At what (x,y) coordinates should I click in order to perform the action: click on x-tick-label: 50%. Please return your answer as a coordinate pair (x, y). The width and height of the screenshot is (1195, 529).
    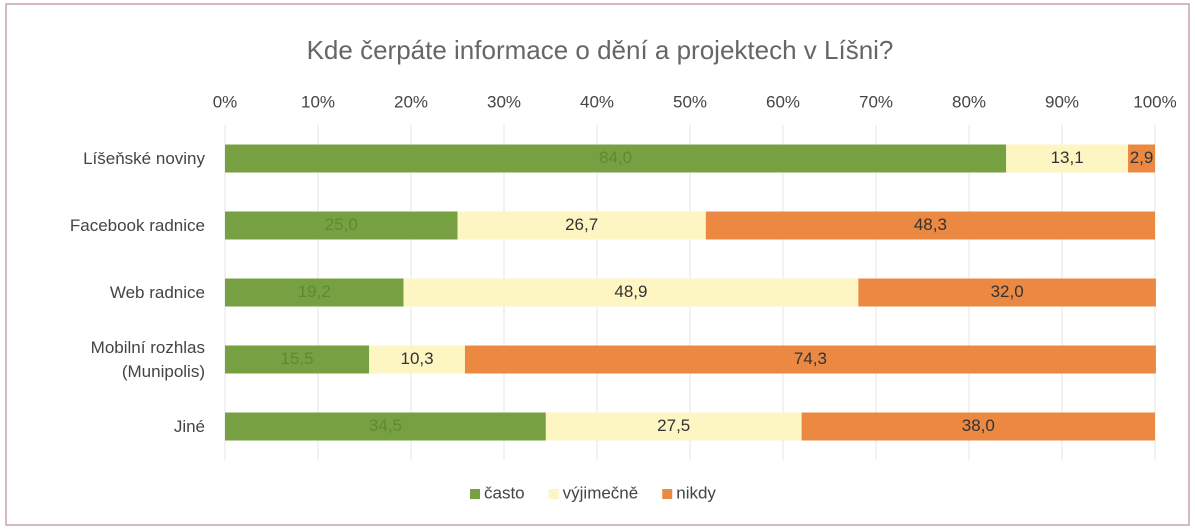
    Looking at the image, I should click on (690, 101).